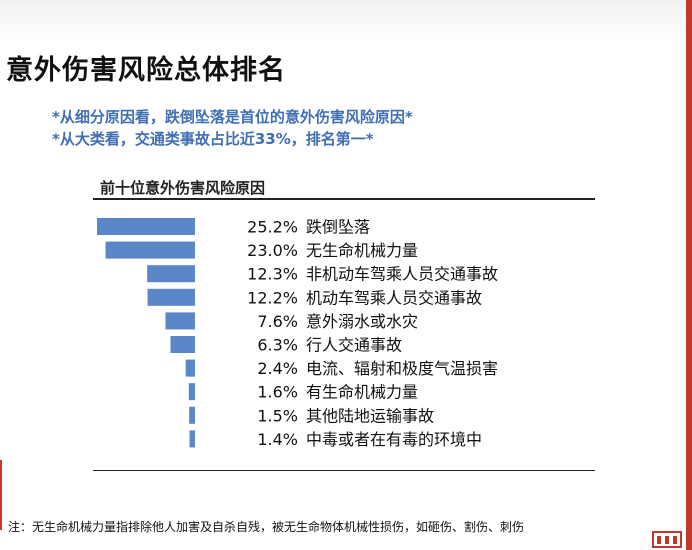 This screenshot has width=692, height=550. What do you see at coordinates (354, 345) in the screenshot?
I see `category-label: 行人交通事故` at bounding box center [354, 345].